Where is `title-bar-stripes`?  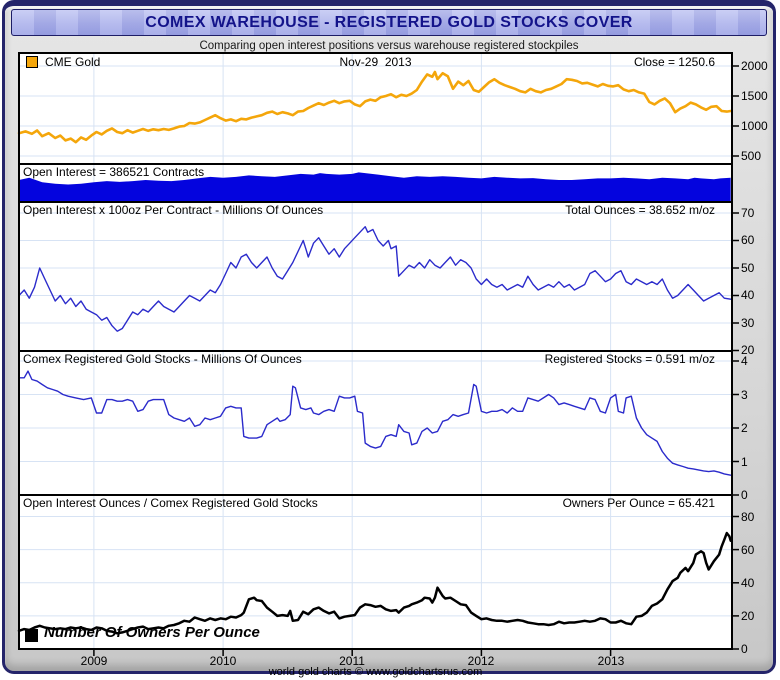
title-bar-stripes is located at coordinates (389, 22).